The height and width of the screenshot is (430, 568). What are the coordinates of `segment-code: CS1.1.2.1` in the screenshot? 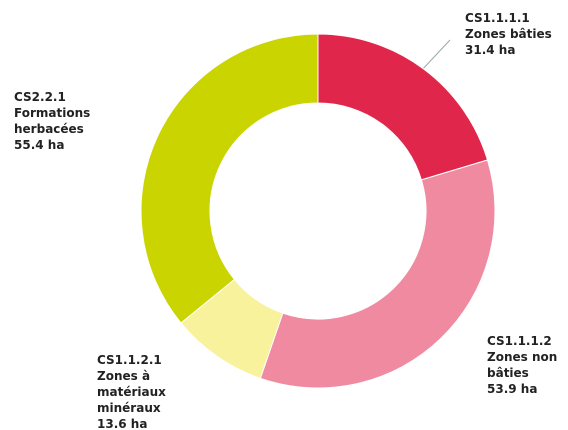 It's located at (129, 360).